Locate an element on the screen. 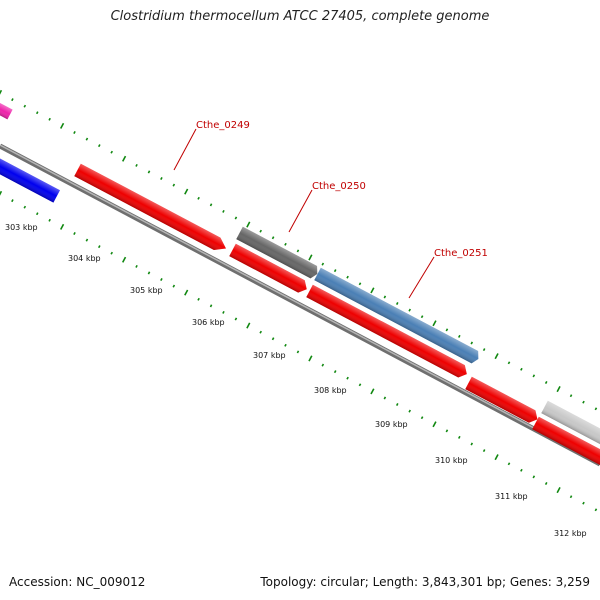 This screenshot has width=600, height=600. gene-label-cthe-0250: Cthe_0250 is located at coordinates (339, 186).